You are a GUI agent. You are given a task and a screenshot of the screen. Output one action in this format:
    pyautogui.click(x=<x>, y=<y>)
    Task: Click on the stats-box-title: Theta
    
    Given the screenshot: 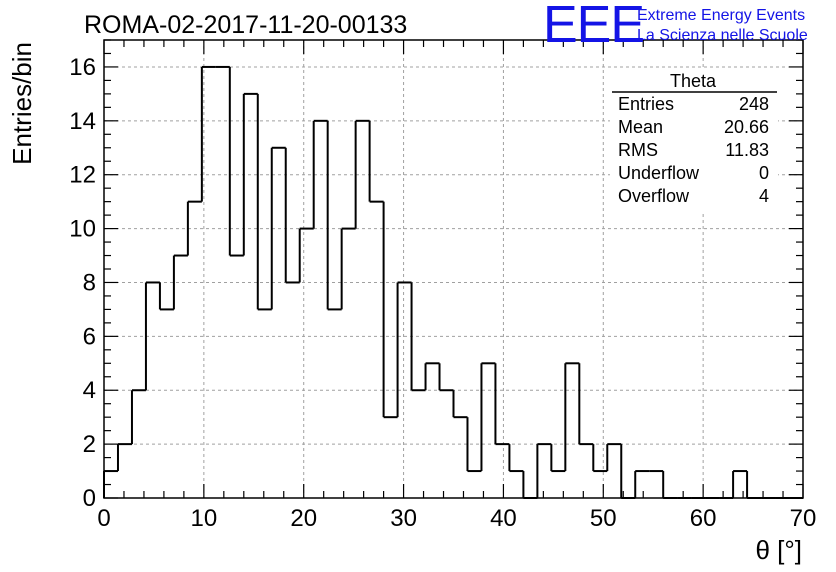 What is the action you would take?
    pyautogui.click(x=693, y=81)
    